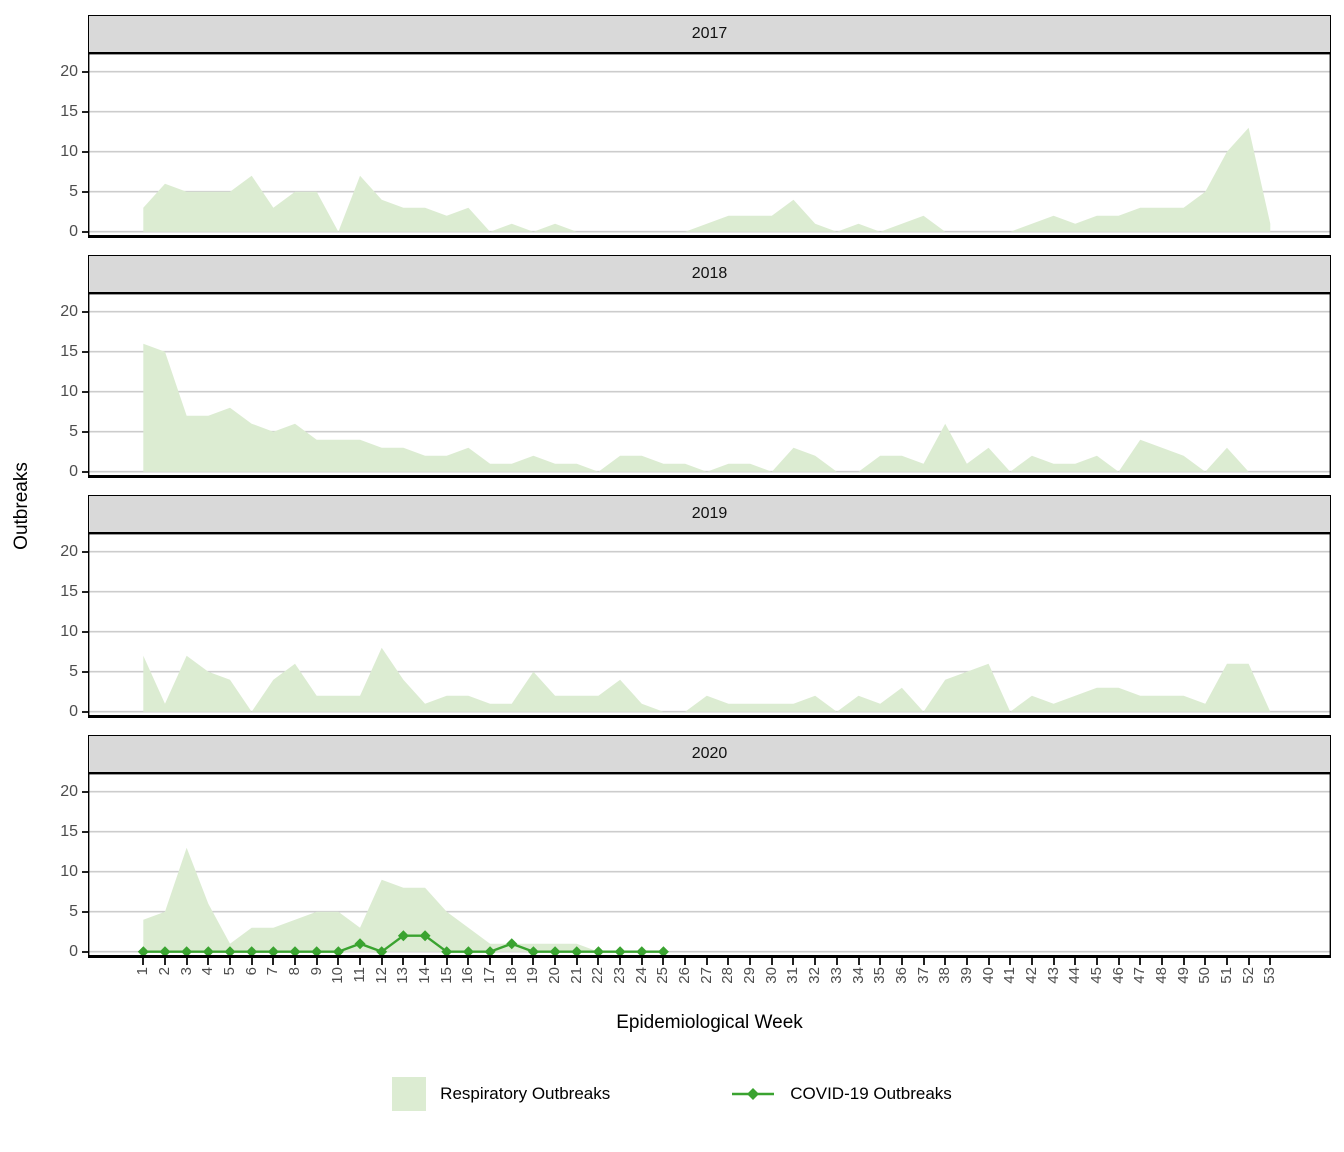  Describe the element at coordinates (468, 975) in the screenshot. I see `x-tick-label-16: 16` at that location.